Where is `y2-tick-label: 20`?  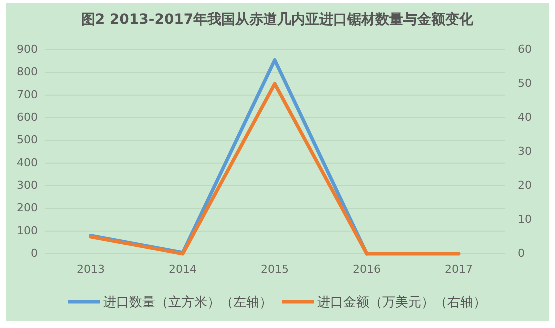
y2-tick-label: 20 is located at coordinates (525, 185).